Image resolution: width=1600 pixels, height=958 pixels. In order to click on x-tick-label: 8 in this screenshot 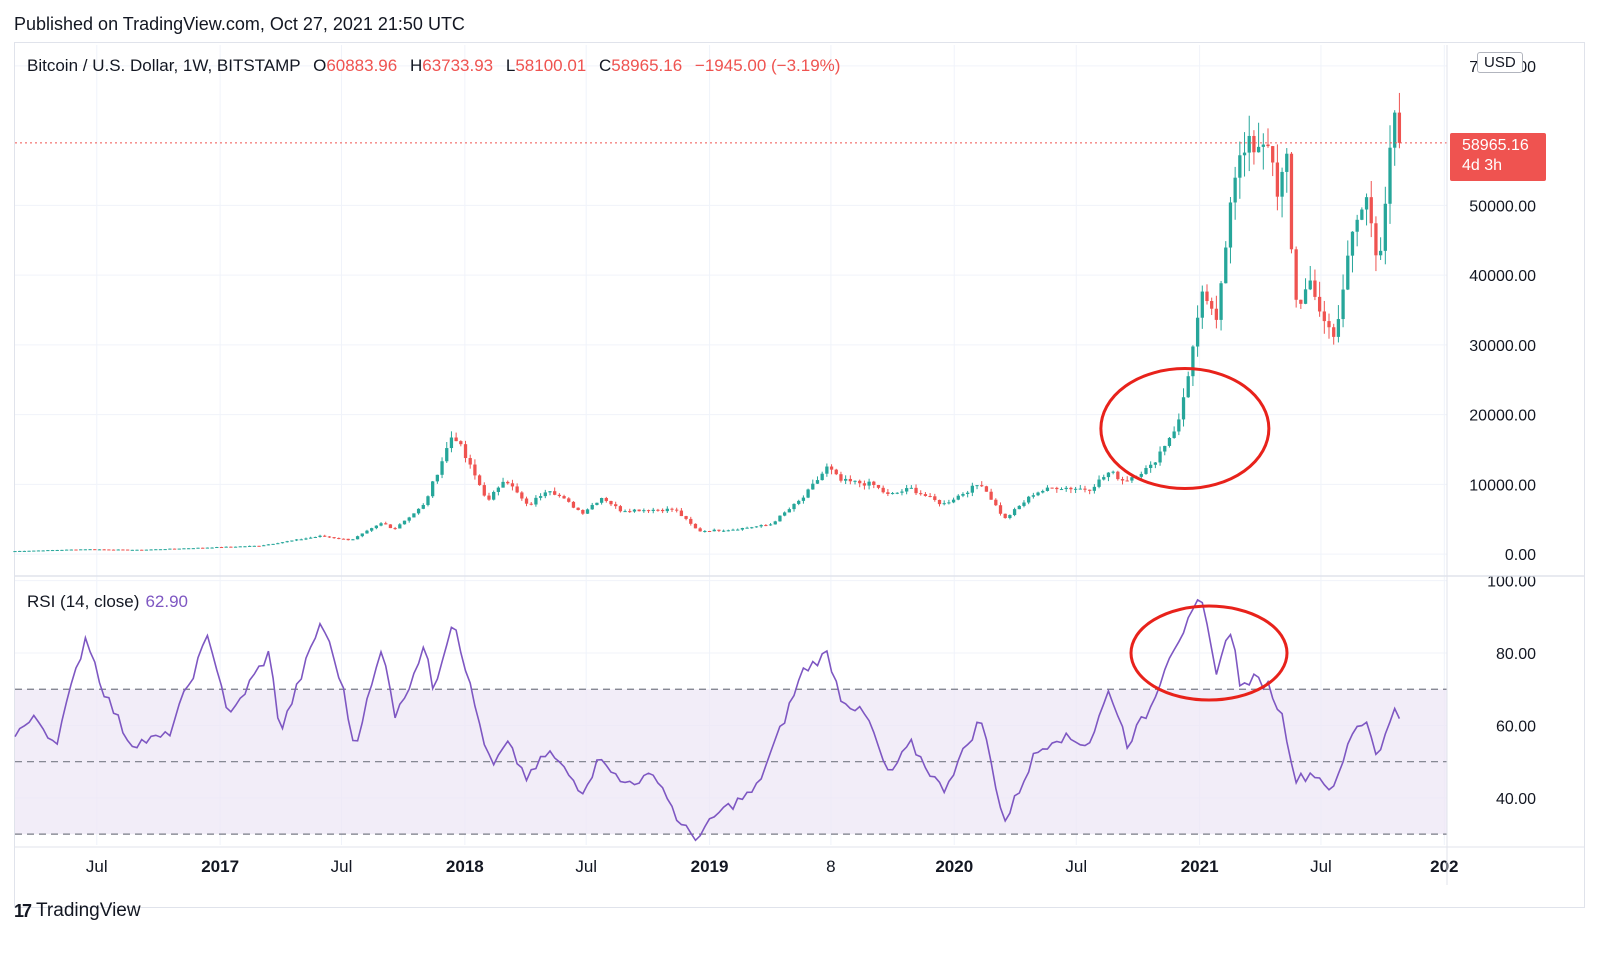, I will do `click(830, 866)`.